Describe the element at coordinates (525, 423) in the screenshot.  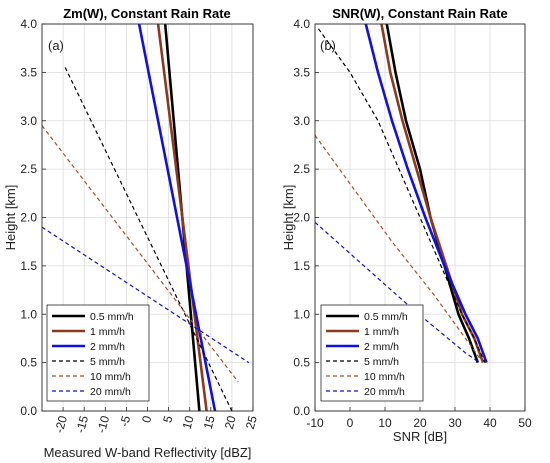
I see `x-tick-label: 50` at that location.